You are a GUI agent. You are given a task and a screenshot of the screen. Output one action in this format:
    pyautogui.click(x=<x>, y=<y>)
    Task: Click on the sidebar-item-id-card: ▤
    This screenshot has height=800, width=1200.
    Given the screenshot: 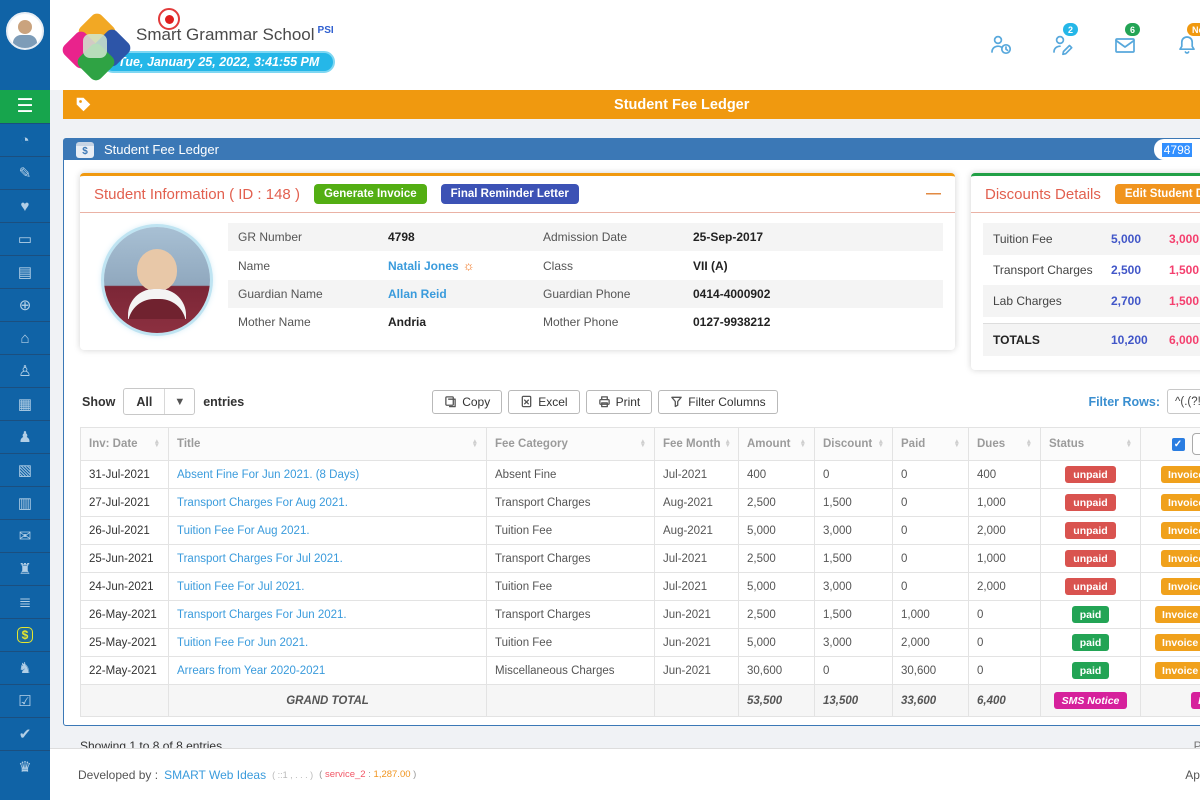 What is the action you would take?
    pyautogui.click(x=25, y=271)
    